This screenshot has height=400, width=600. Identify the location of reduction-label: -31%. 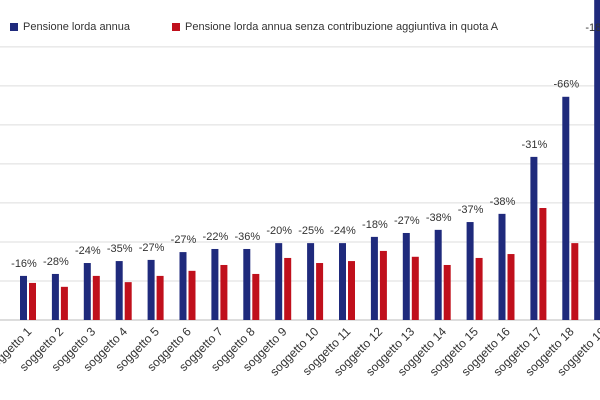
(535, 145).